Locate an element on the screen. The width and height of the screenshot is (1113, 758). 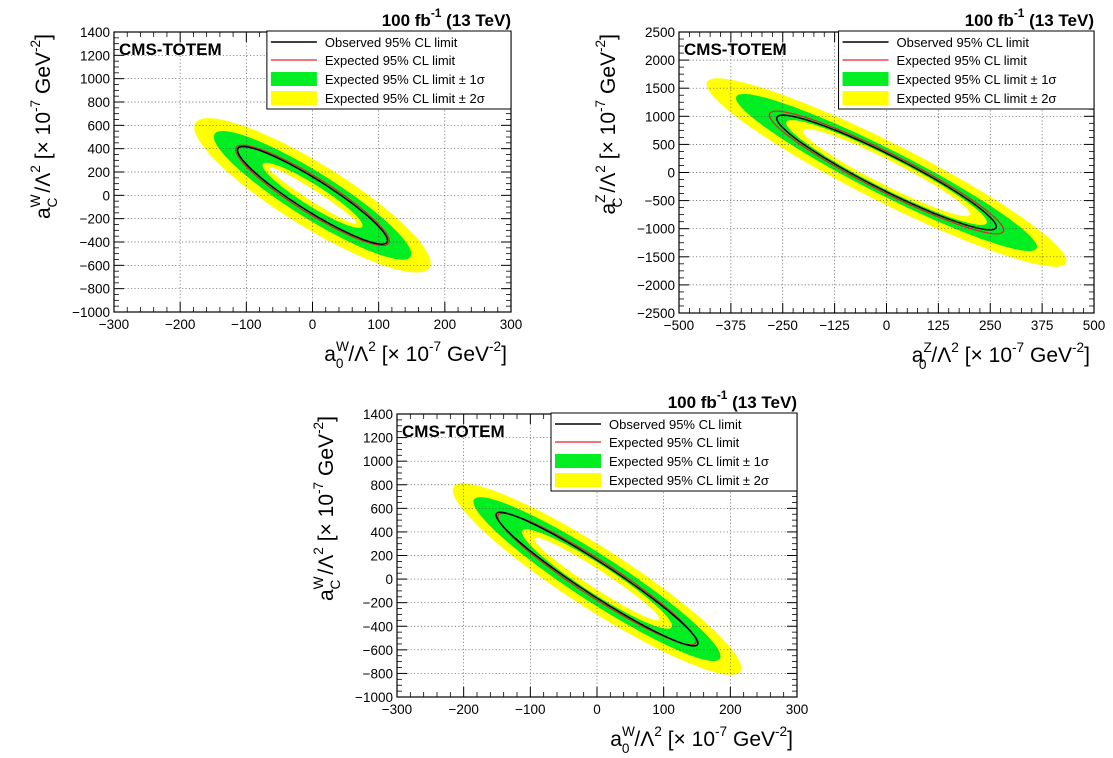
y-tick-label: 1500 is located at coordinates (660, 88).